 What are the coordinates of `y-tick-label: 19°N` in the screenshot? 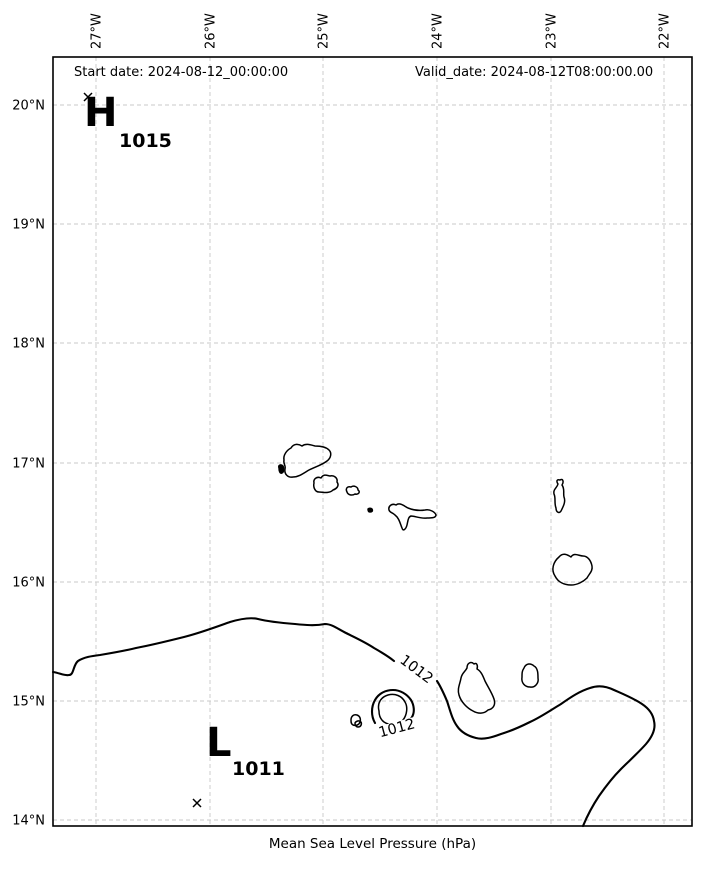 It's located at (28, 225).